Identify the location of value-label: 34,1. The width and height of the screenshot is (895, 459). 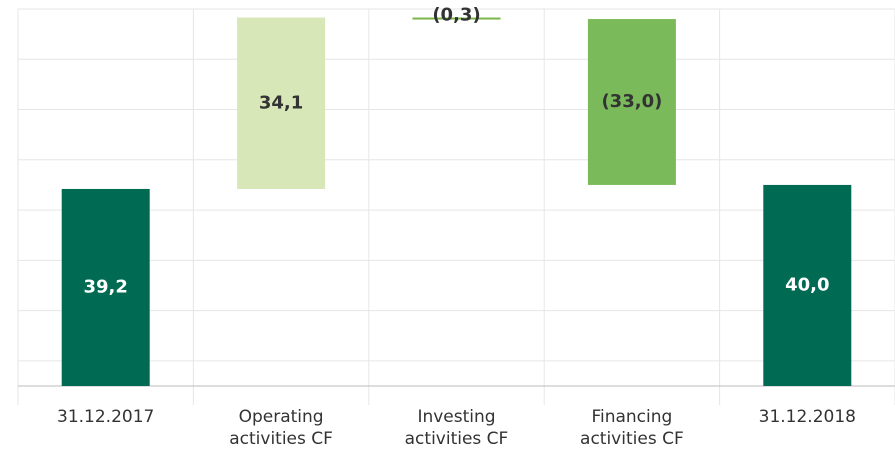
(281, 102).